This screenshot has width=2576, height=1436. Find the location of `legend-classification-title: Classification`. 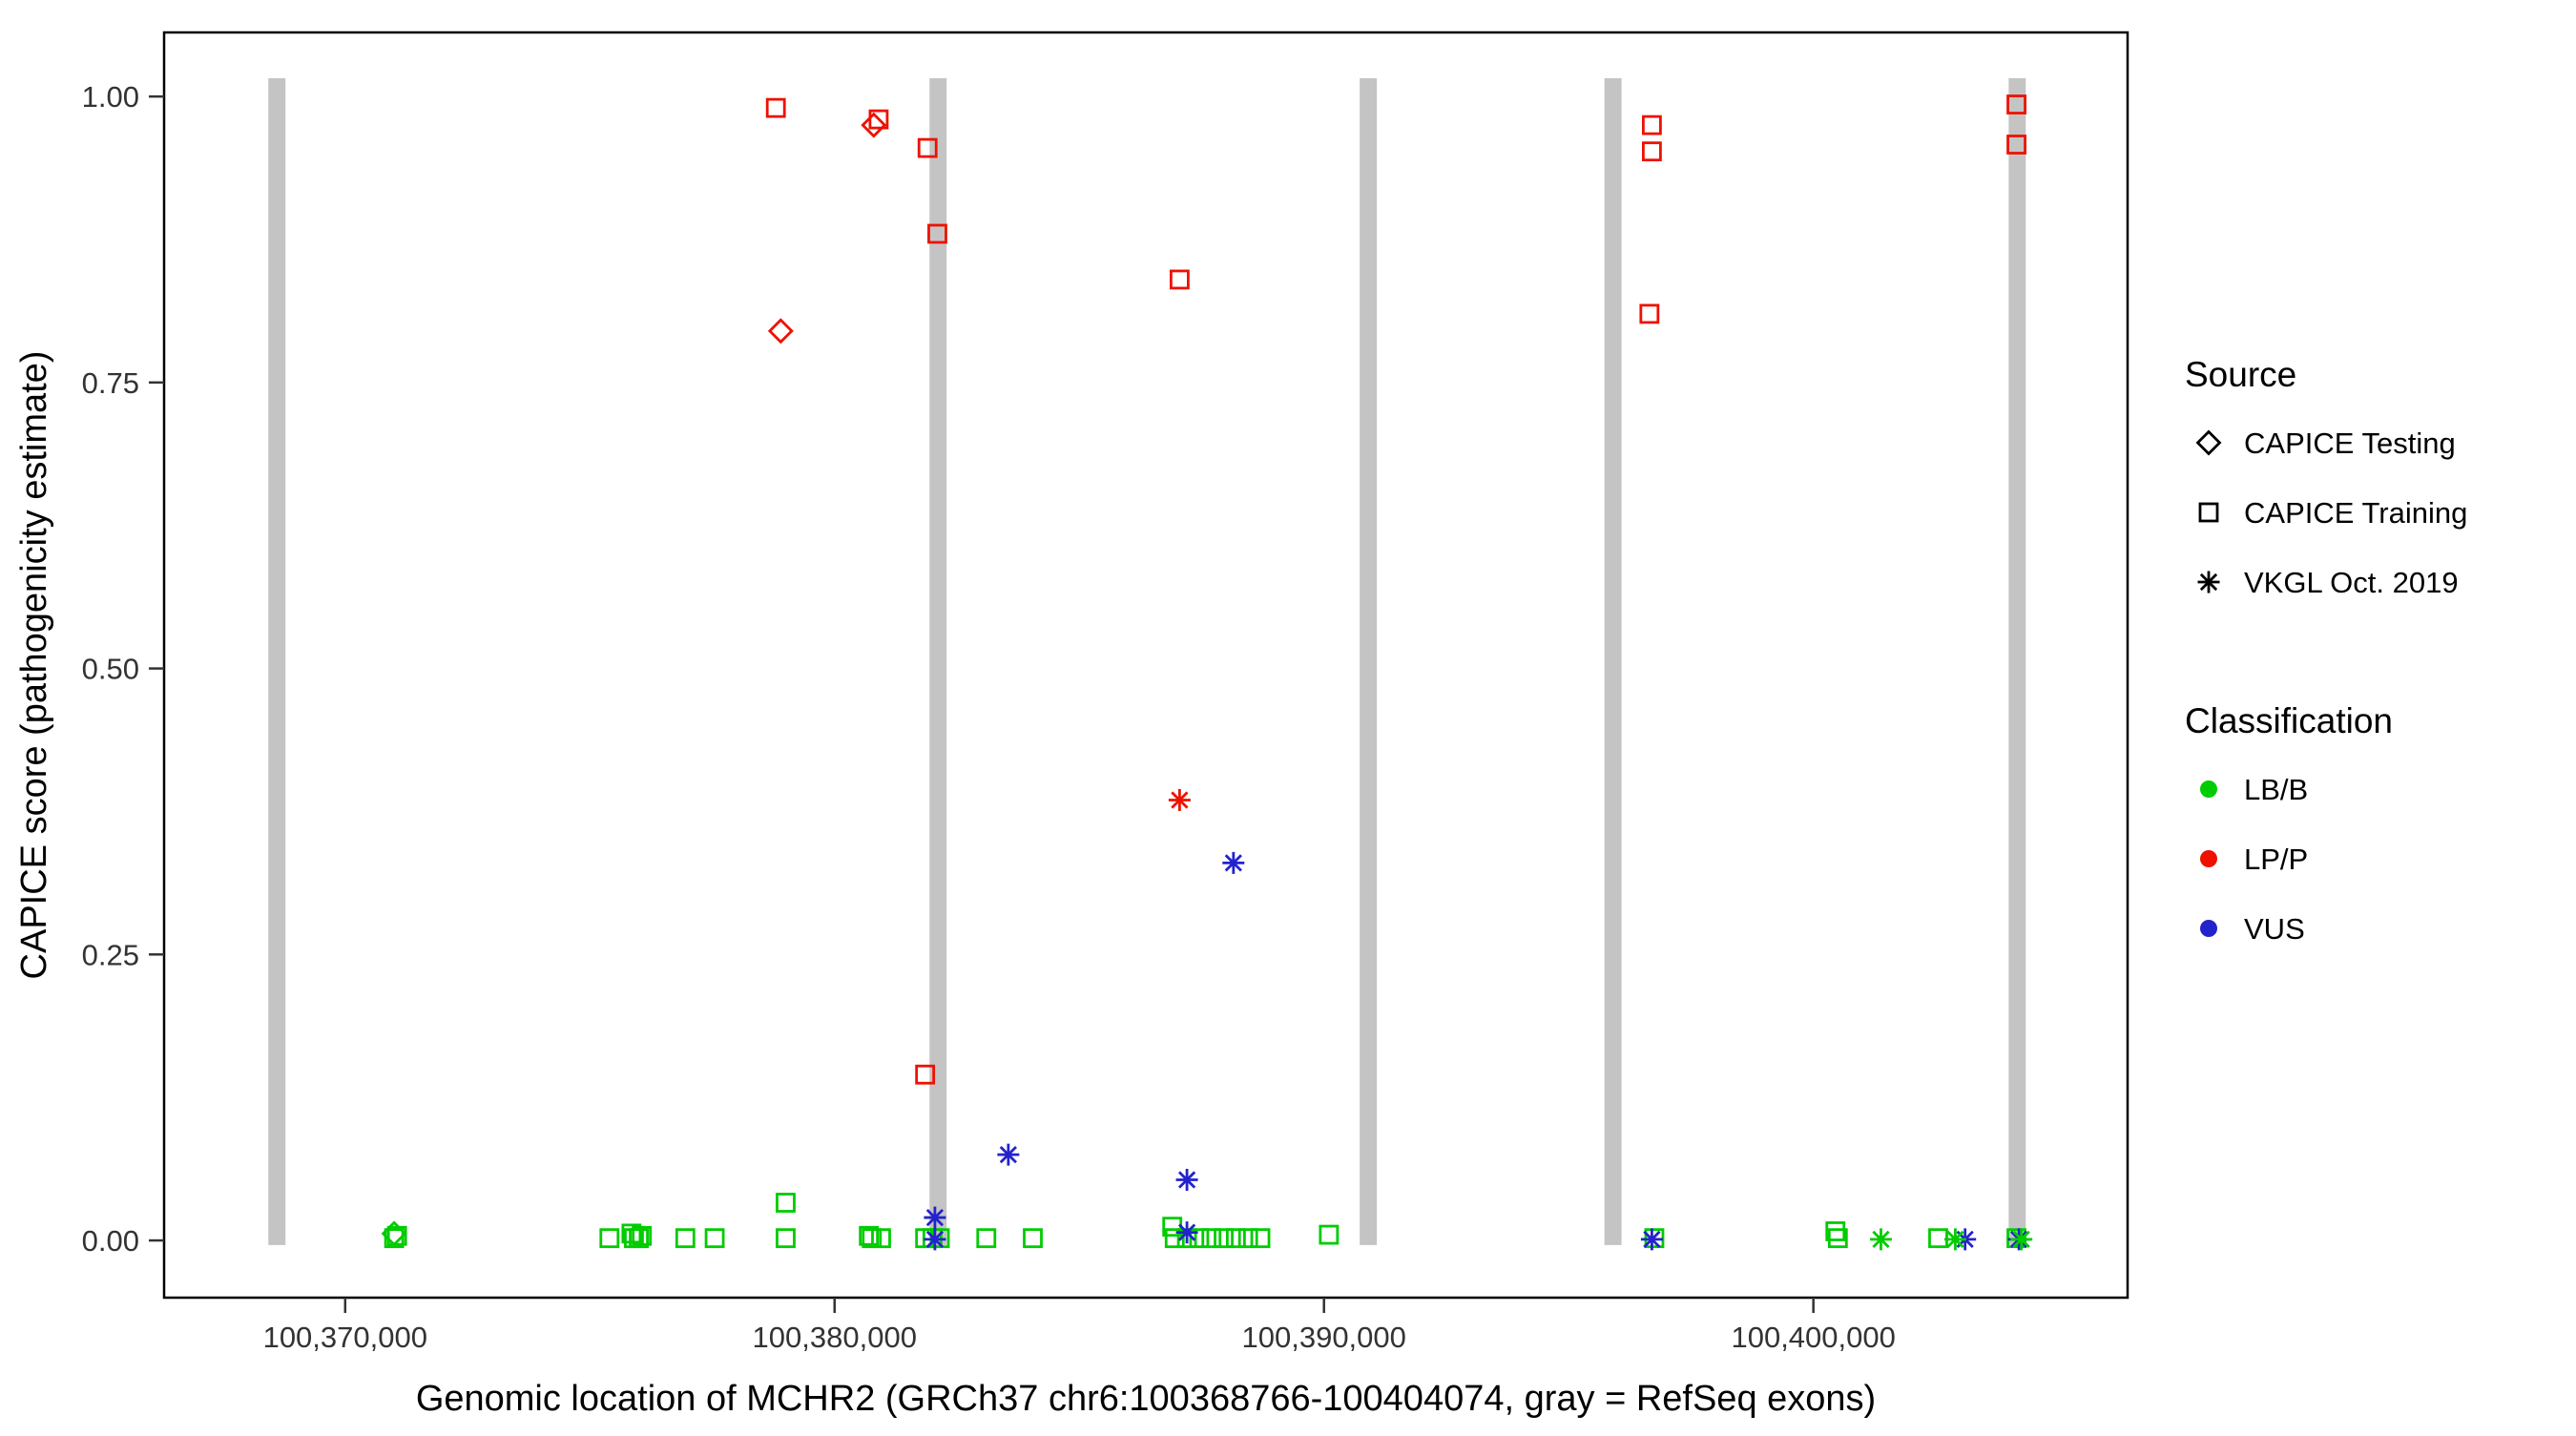

legend-classification-title: Classification is located at coordinates (2289, 720).